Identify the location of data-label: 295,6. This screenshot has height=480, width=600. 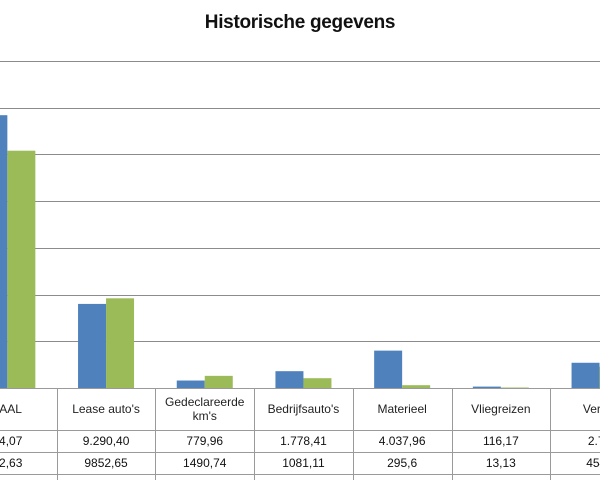
(402, 463).